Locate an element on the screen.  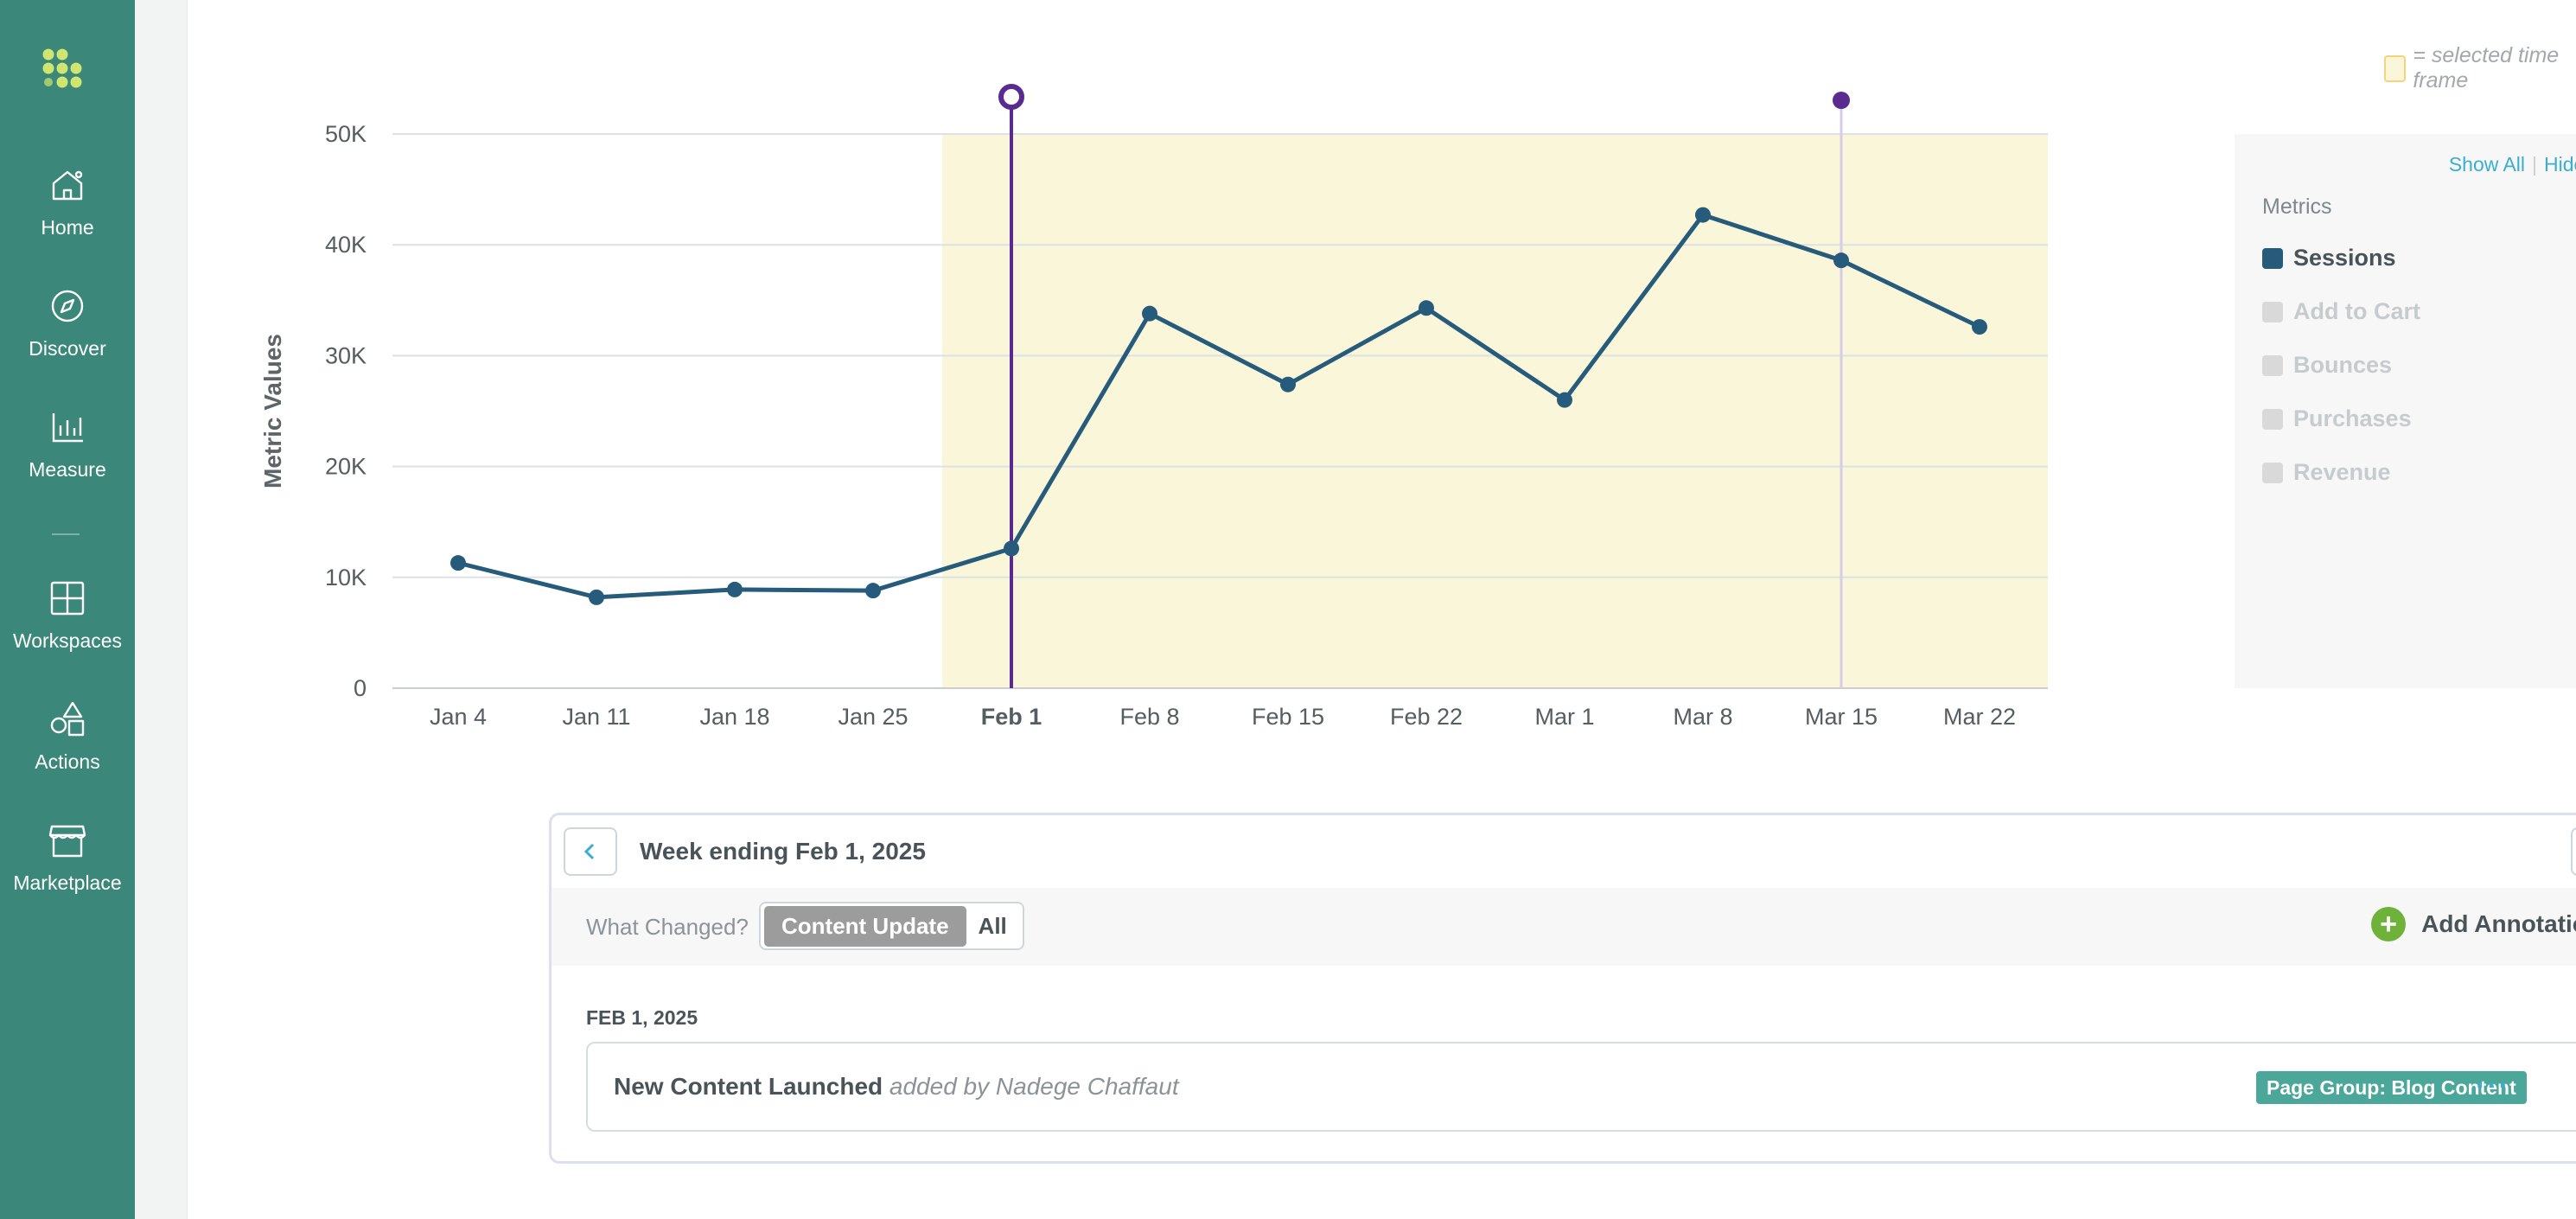
nav-home: Home is located at coordinates (67, 201).